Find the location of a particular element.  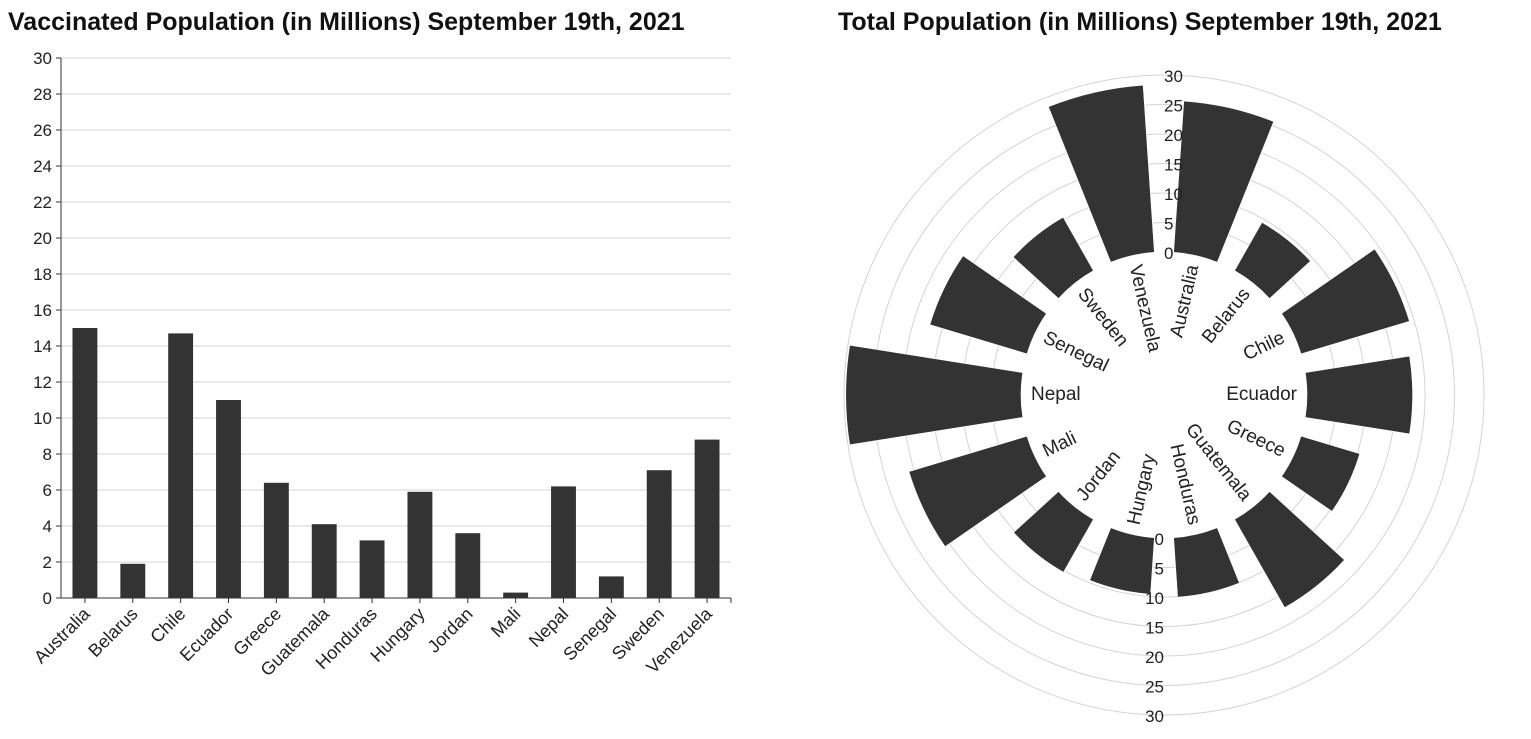

radial-category-label: Australia is located at coordinates (1184, 300).